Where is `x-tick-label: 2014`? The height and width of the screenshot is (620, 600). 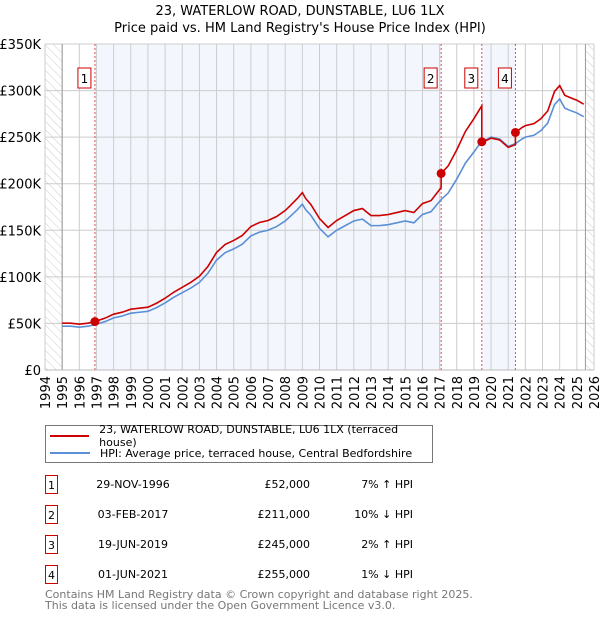
x-tick-label: 2014 is located at coordinates (389, 392).